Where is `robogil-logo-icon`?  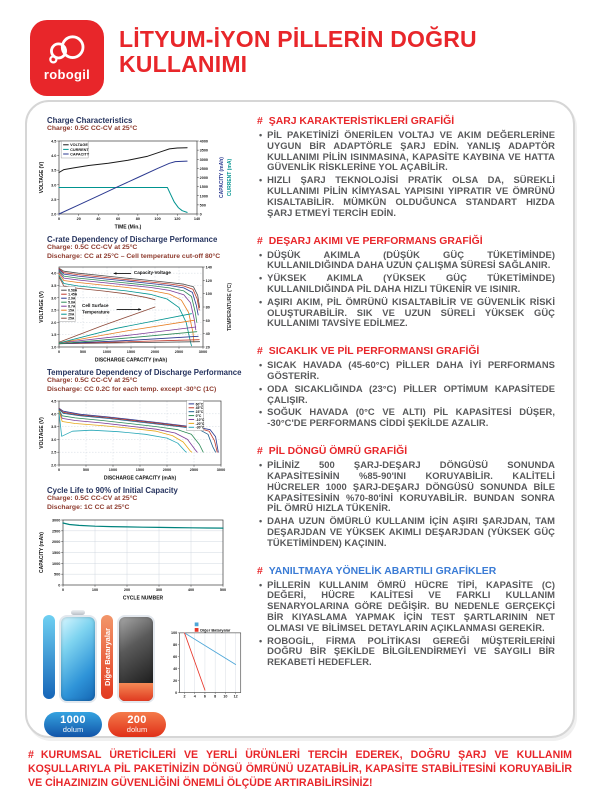 robogil-logo-icon is located at coordinates (67, 49).